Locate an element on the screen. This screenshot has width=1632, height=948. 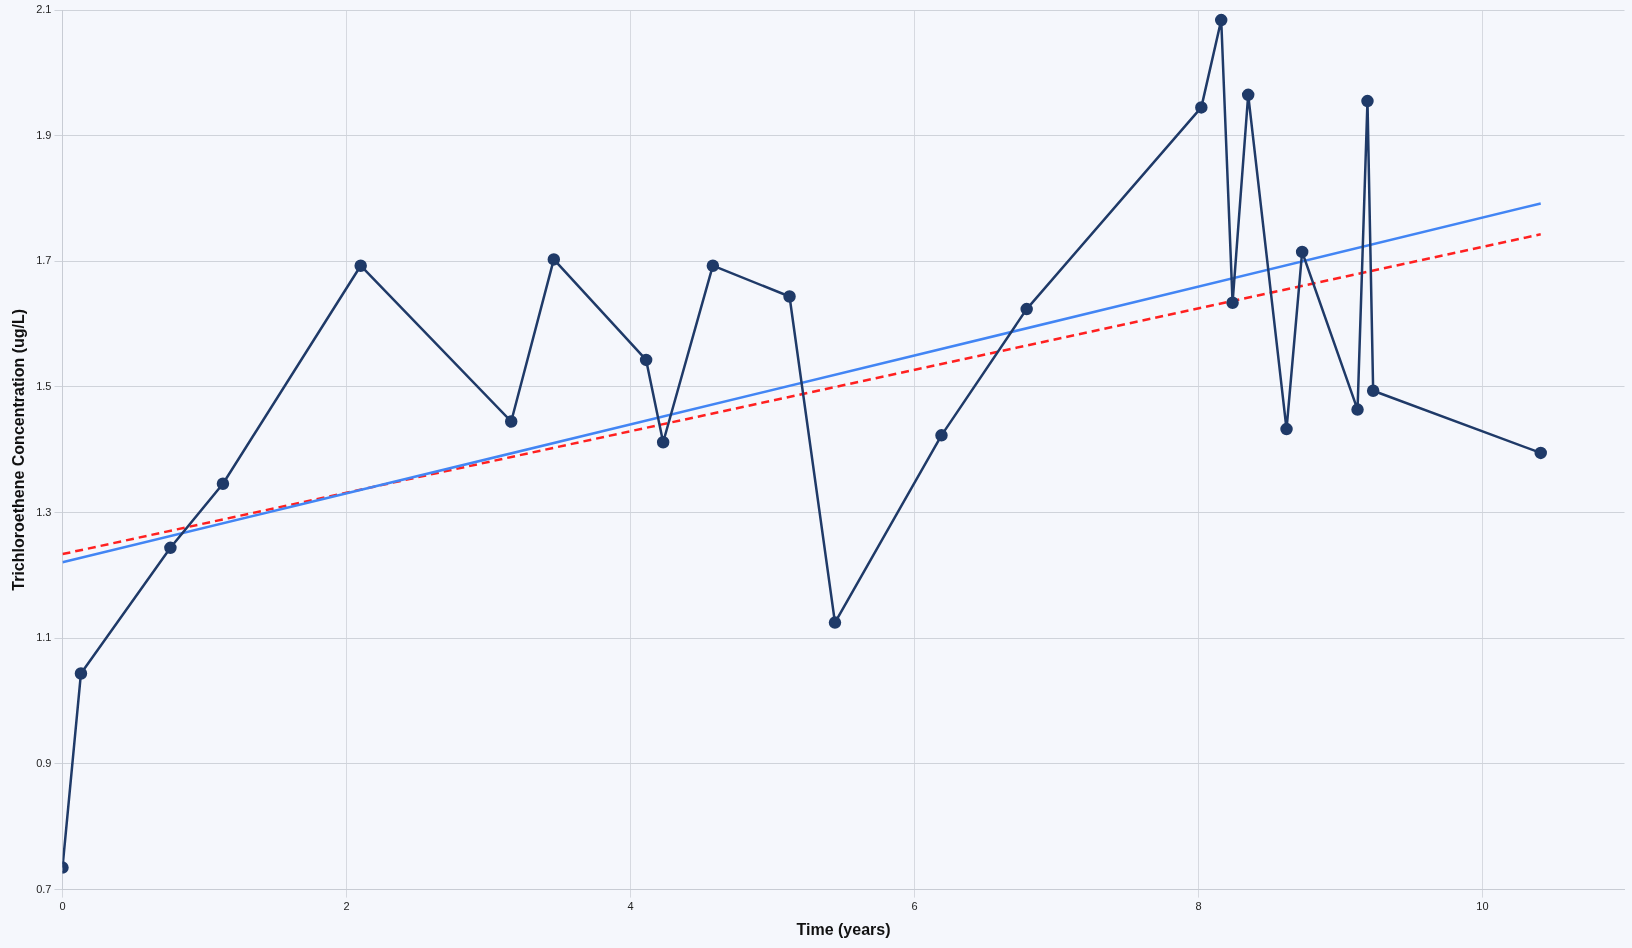
x-tick-label: 6 is located at coordinates (914, 906).